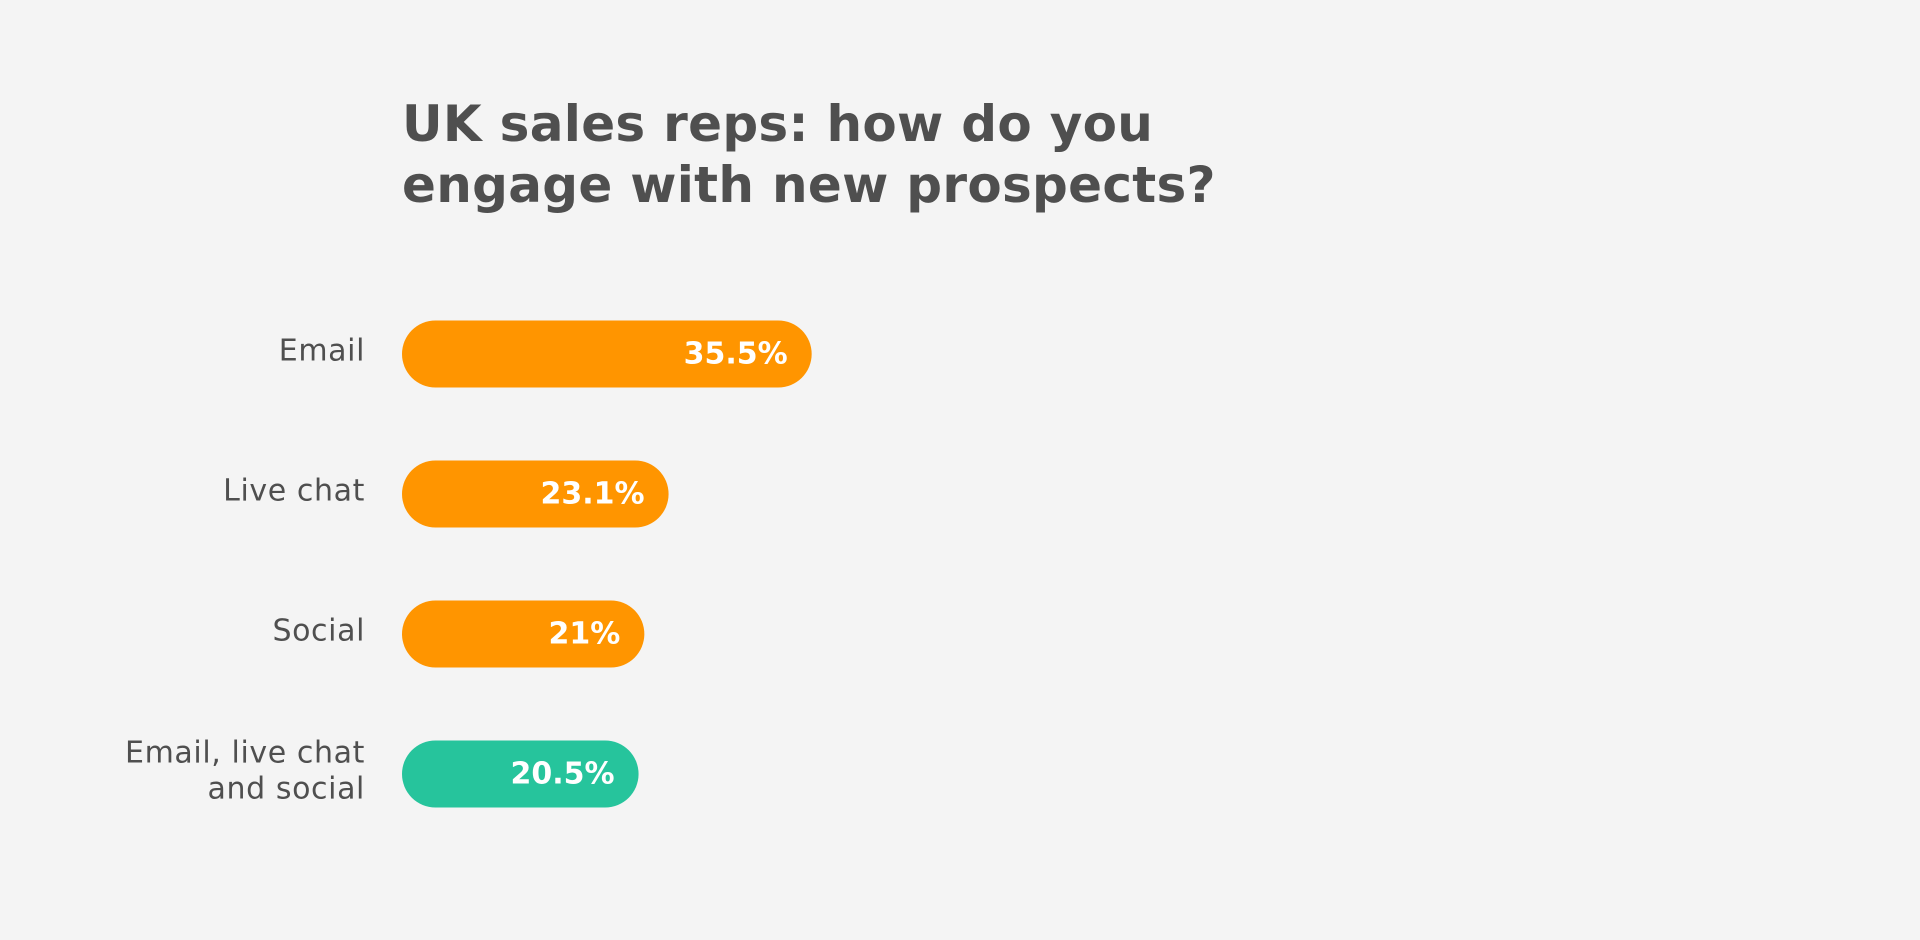 The height and width of the screenshot is (940, 1920). I want to click on category-label-1: Live chat, so click(294, 491).